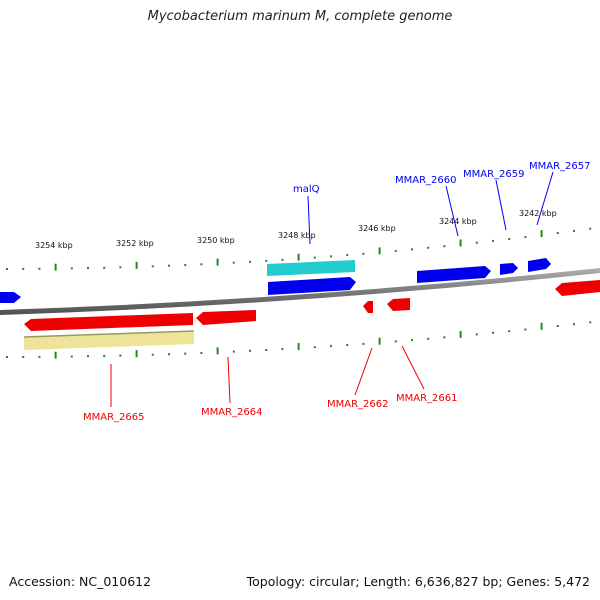 Image resolution: width=600 pixels, height=600 pixels. What do you see at coordinates (297, 235) in the screenshot?
I see `scale-label-3248: 3248 kbp` at bounding box center [297, 235].